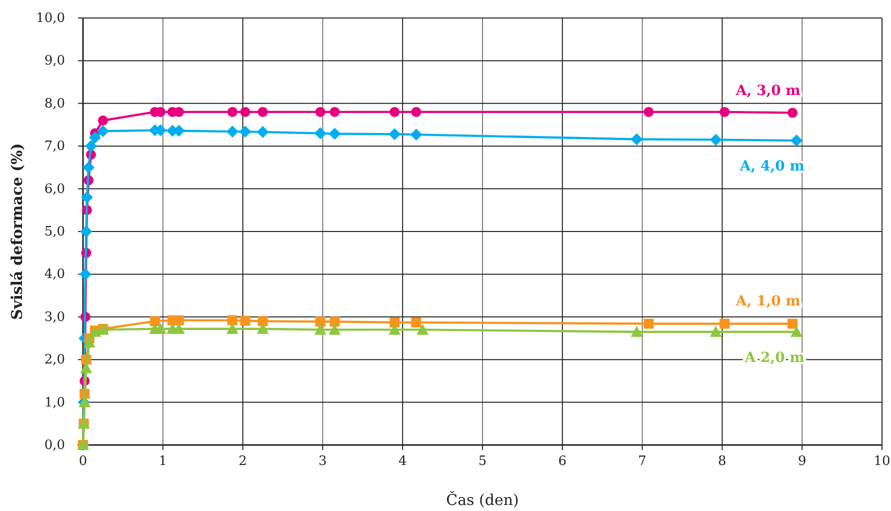 This screenshot has width=891, height=511. Describe the element at coordinates (802, 461) in the screenshot. I see `x-tick-label: 9` at that location.